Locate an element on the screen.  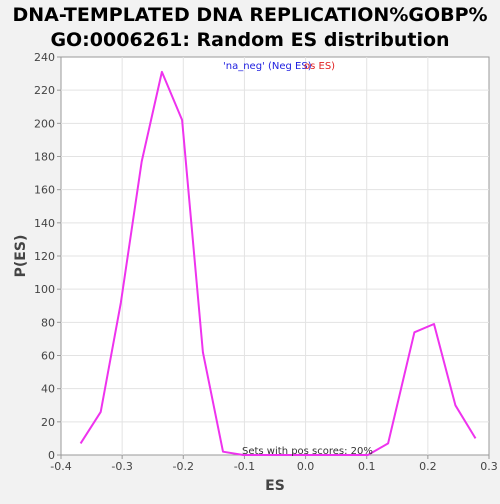
chart-title-line-2: GO:0006261: Random ES distribution is located at coordinates (249, 40).